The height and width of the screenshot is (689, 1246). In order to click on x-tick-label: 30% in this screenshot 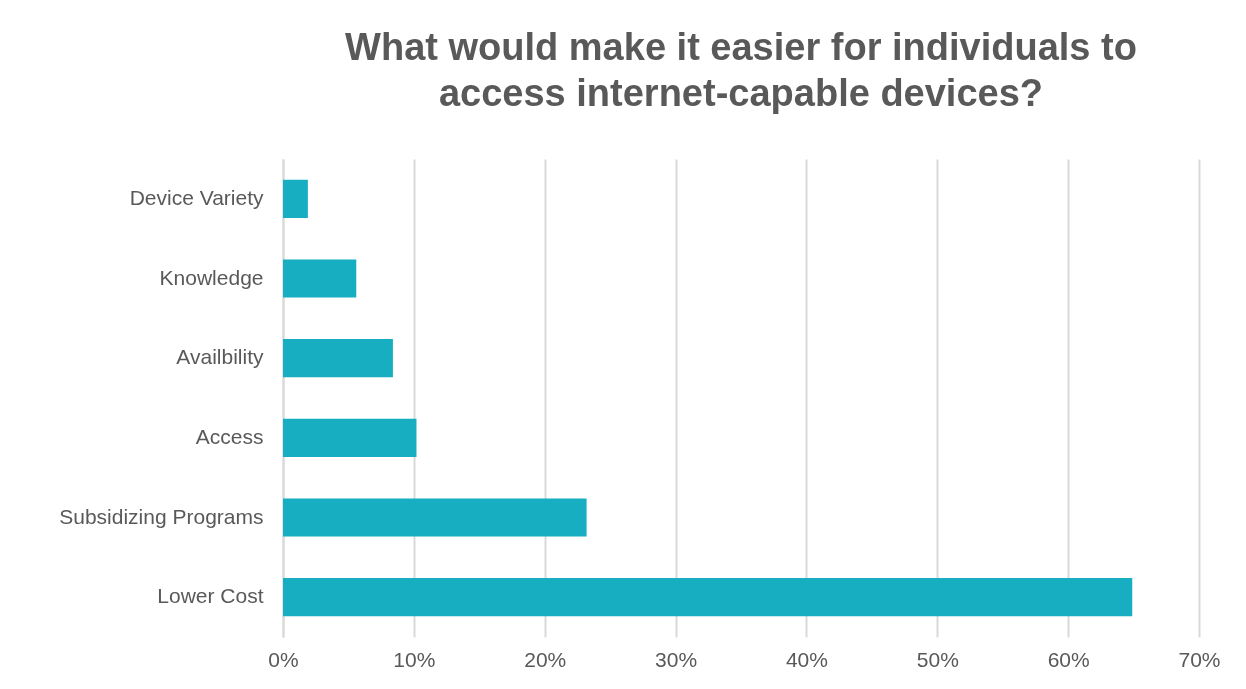, I will do `click(676, 659)`.